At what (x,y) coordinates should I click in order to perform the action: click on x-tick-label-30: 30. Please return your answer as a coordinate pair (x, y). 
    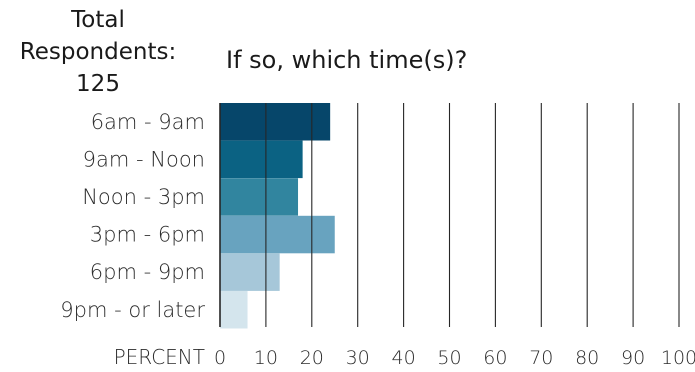
    Looking at the image, I should click on (358, 358).